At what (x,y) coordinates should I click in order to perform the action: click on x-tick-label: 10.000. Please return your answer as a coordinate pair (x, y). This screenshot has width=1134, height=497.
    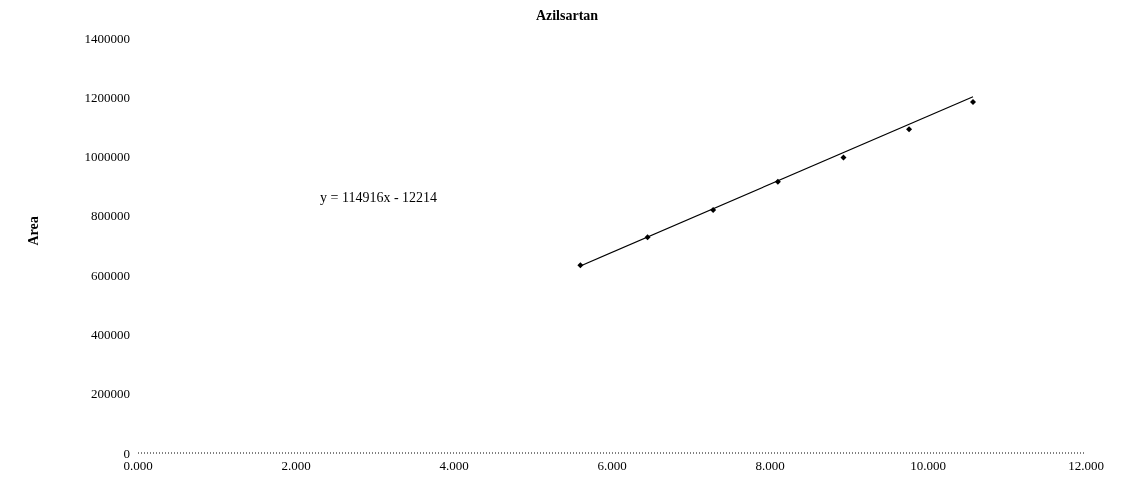
    Looking at the image, I should click on (928, 466).